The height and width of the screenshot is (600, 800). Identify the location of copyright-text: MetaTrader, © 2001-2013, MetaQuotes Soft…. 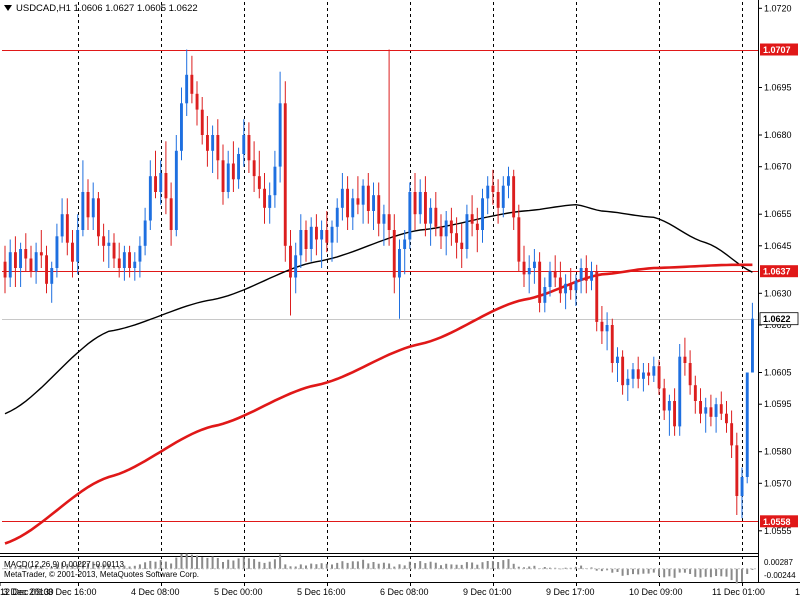
(102, 574).